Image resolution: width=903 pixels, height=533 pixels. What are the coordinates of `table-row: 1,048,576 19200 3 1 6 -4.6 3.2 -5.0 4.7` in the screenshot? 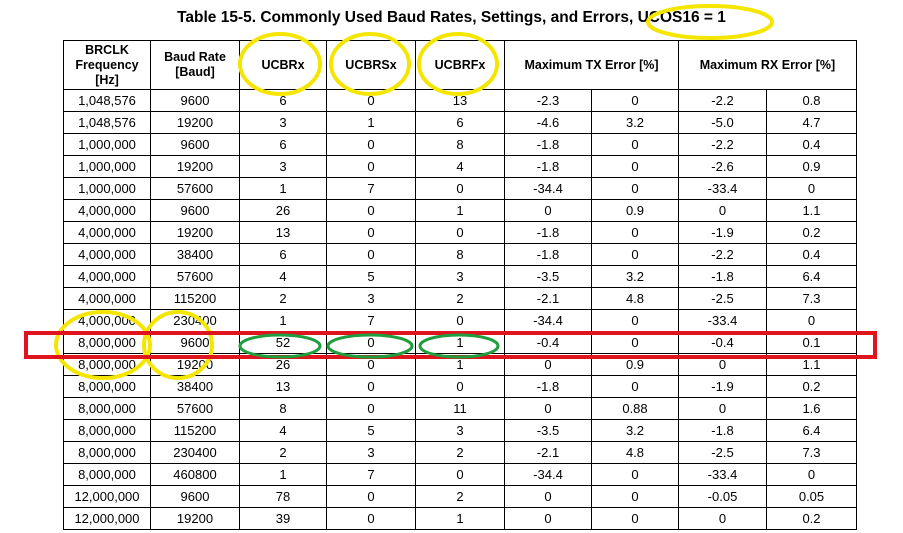 It's located at (460, 122).